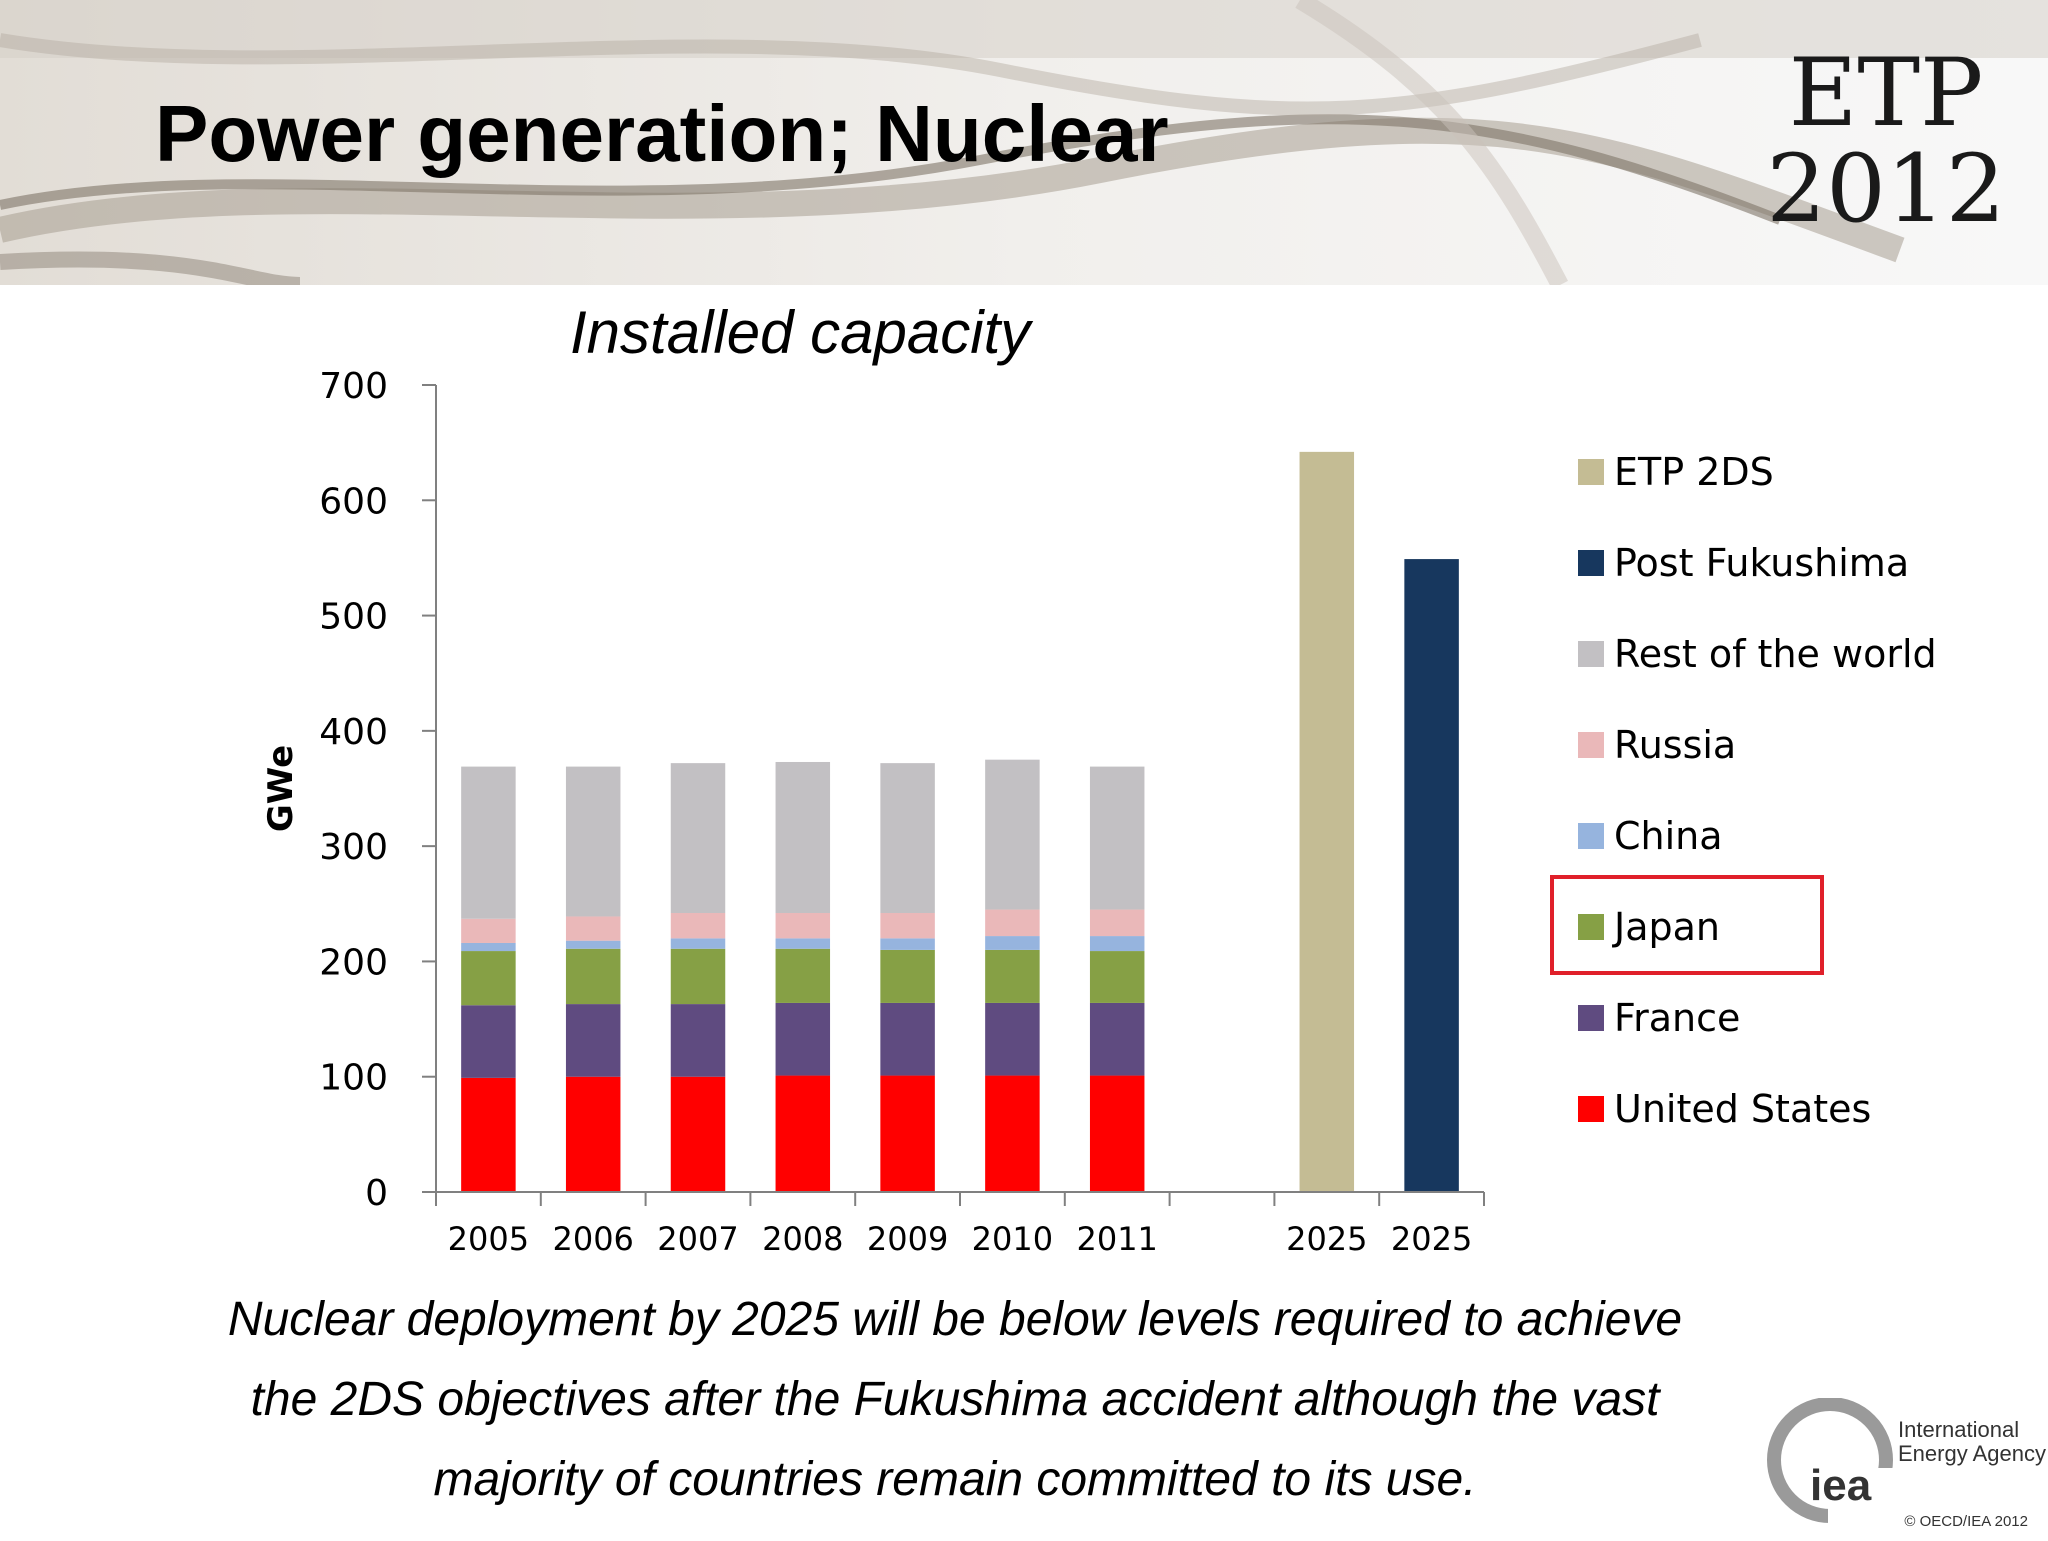 This screenshot has width=2048, height=1541. Describe the element at coordinates (1886, 93) in the screenshot. I see `etp-logo-line1: ETP` at that location.